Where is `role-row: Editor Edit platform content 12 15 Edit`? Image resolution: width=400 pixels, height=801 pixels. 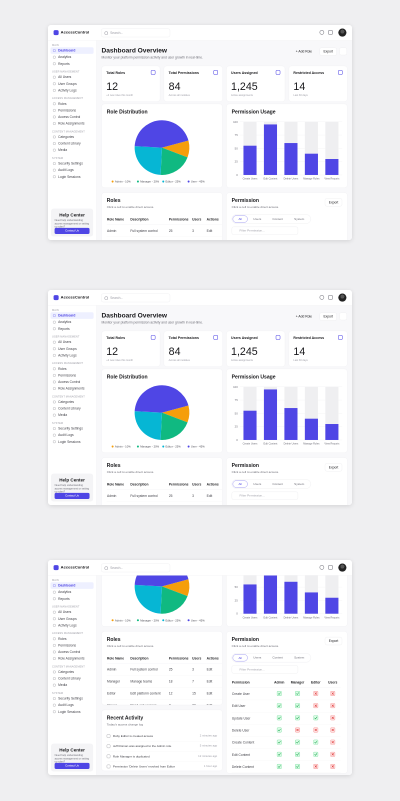 role-row: Editor Edit platform content 12 15 Edit is located at coordinates (164, 693).